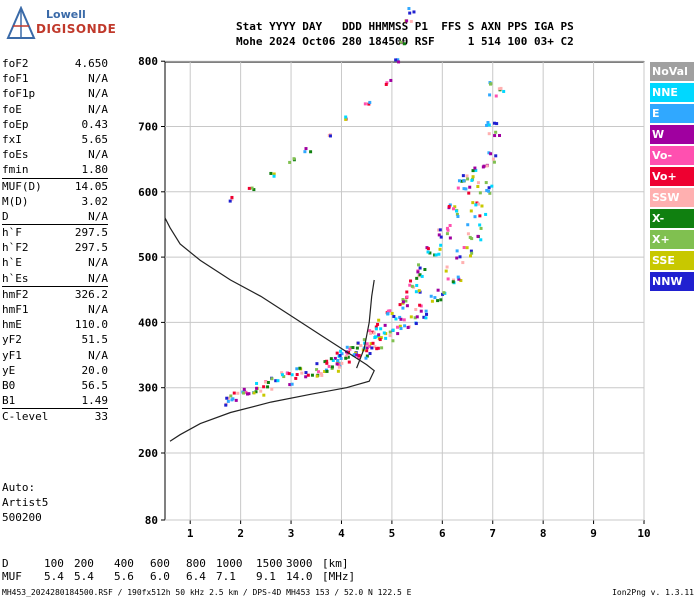  Describe the element at coordinates (91, 63) in the screenshot. I see `param-value: 4.650` at that location.